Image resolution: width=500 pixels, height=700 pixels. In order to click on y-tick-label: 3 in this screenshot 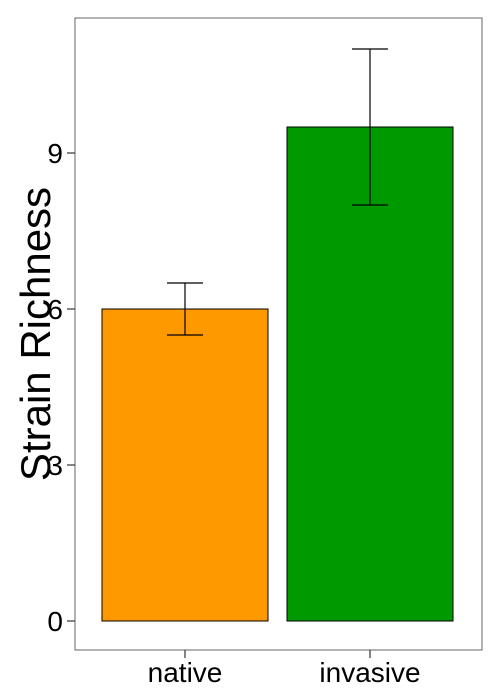, I will do `click(55, 465)`.